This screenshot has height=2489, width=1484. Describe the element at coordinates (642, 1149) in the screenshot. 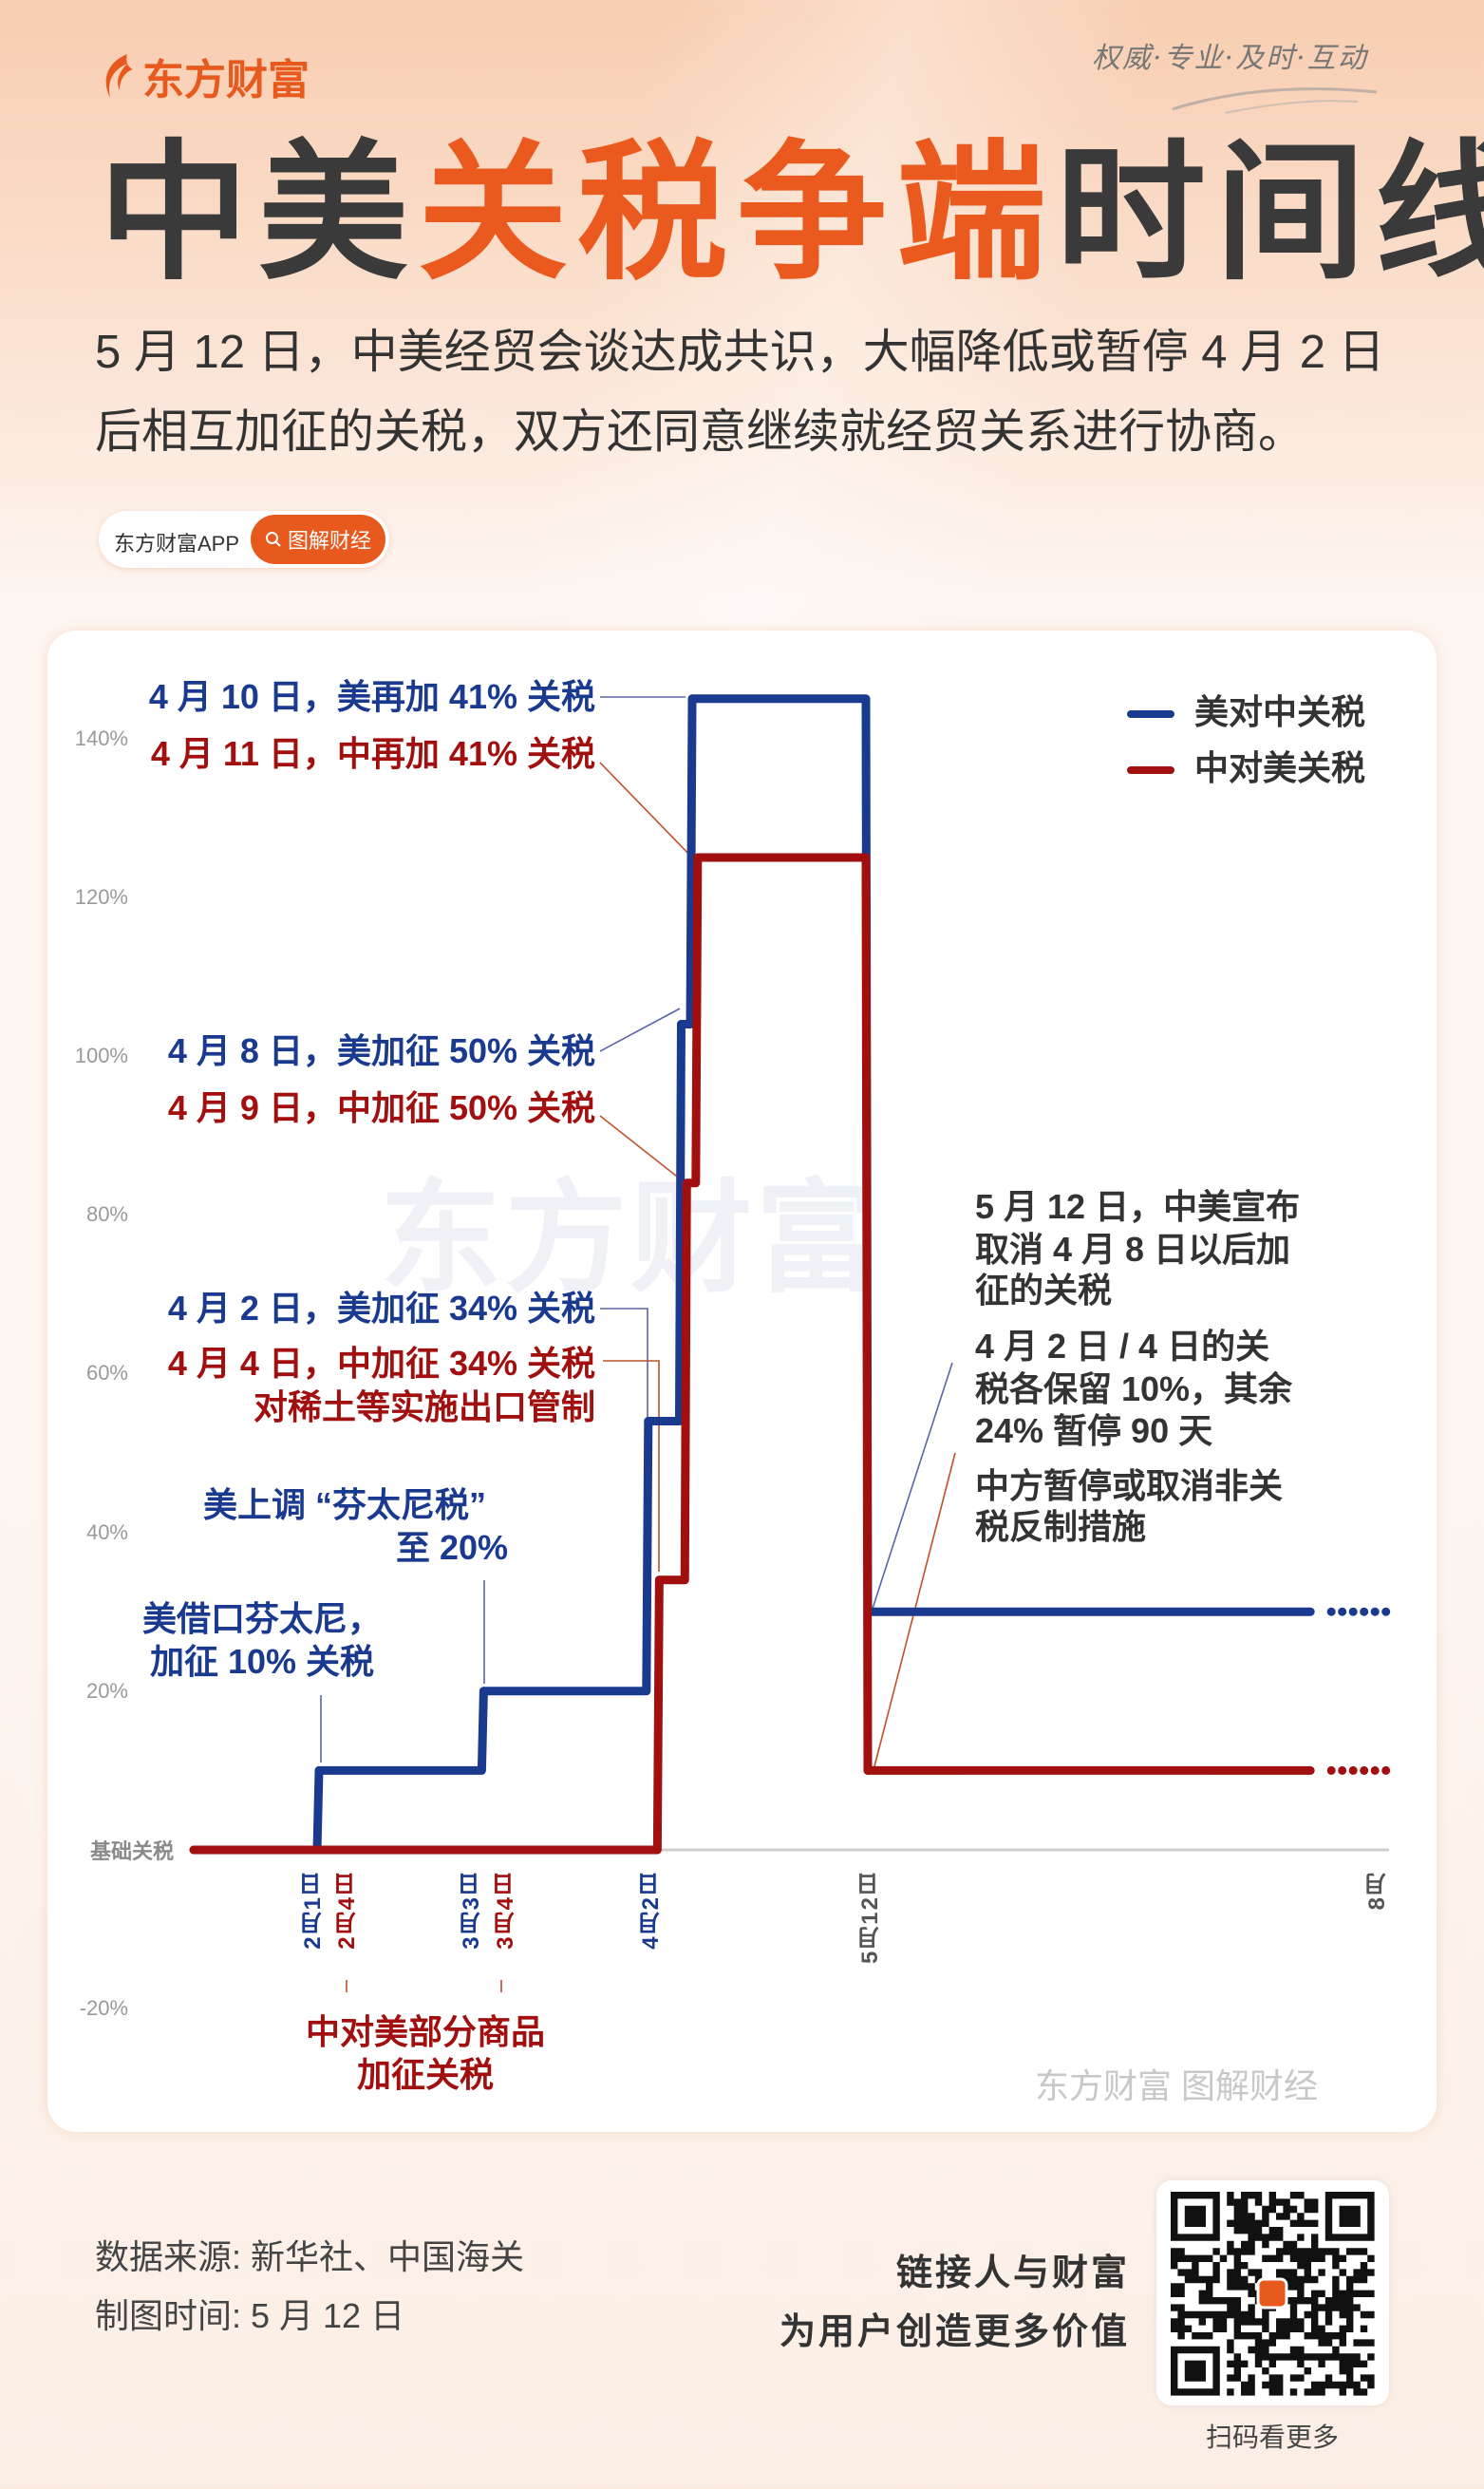

I see `connector-apr9` at that location.